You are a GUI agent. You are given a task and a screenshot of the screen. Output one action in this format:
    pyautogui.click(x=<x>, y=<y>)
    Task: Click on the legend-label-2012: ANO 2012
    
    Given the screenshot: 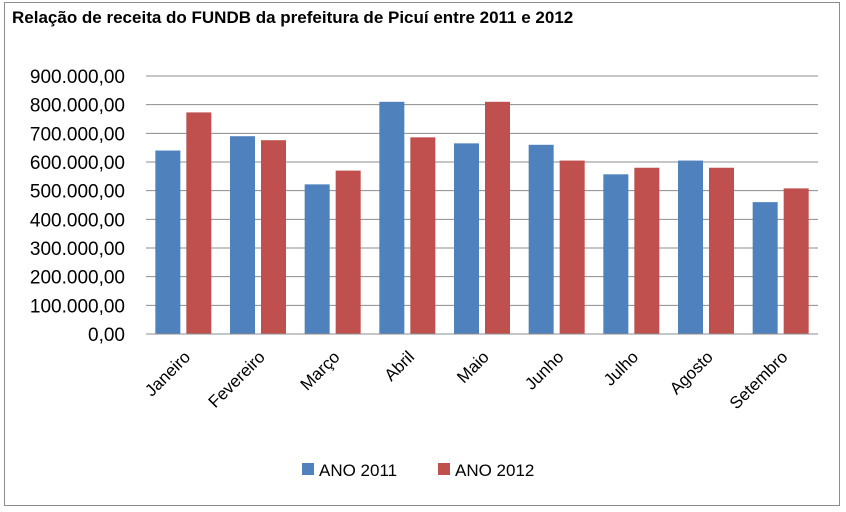 What is the action you would take?
    pyautogui.click(x=494, y=470)
    